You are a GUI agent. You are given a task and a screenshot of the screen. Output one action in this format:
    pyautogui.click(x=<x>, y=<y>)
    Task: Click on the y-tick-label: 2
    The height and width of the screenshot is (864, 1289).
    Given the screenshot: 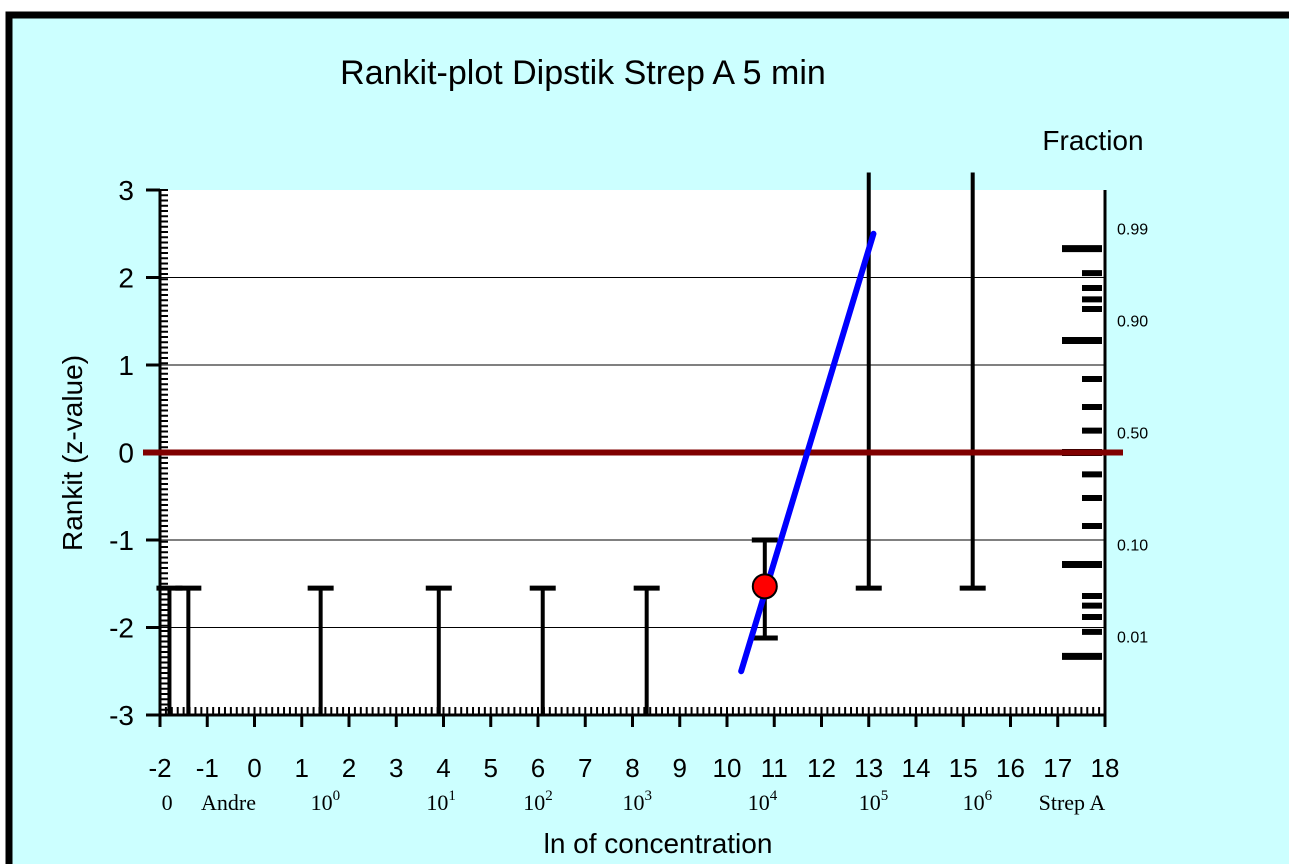 What is the action you would take?
    pyautogui.click(x=126, y=278)
    